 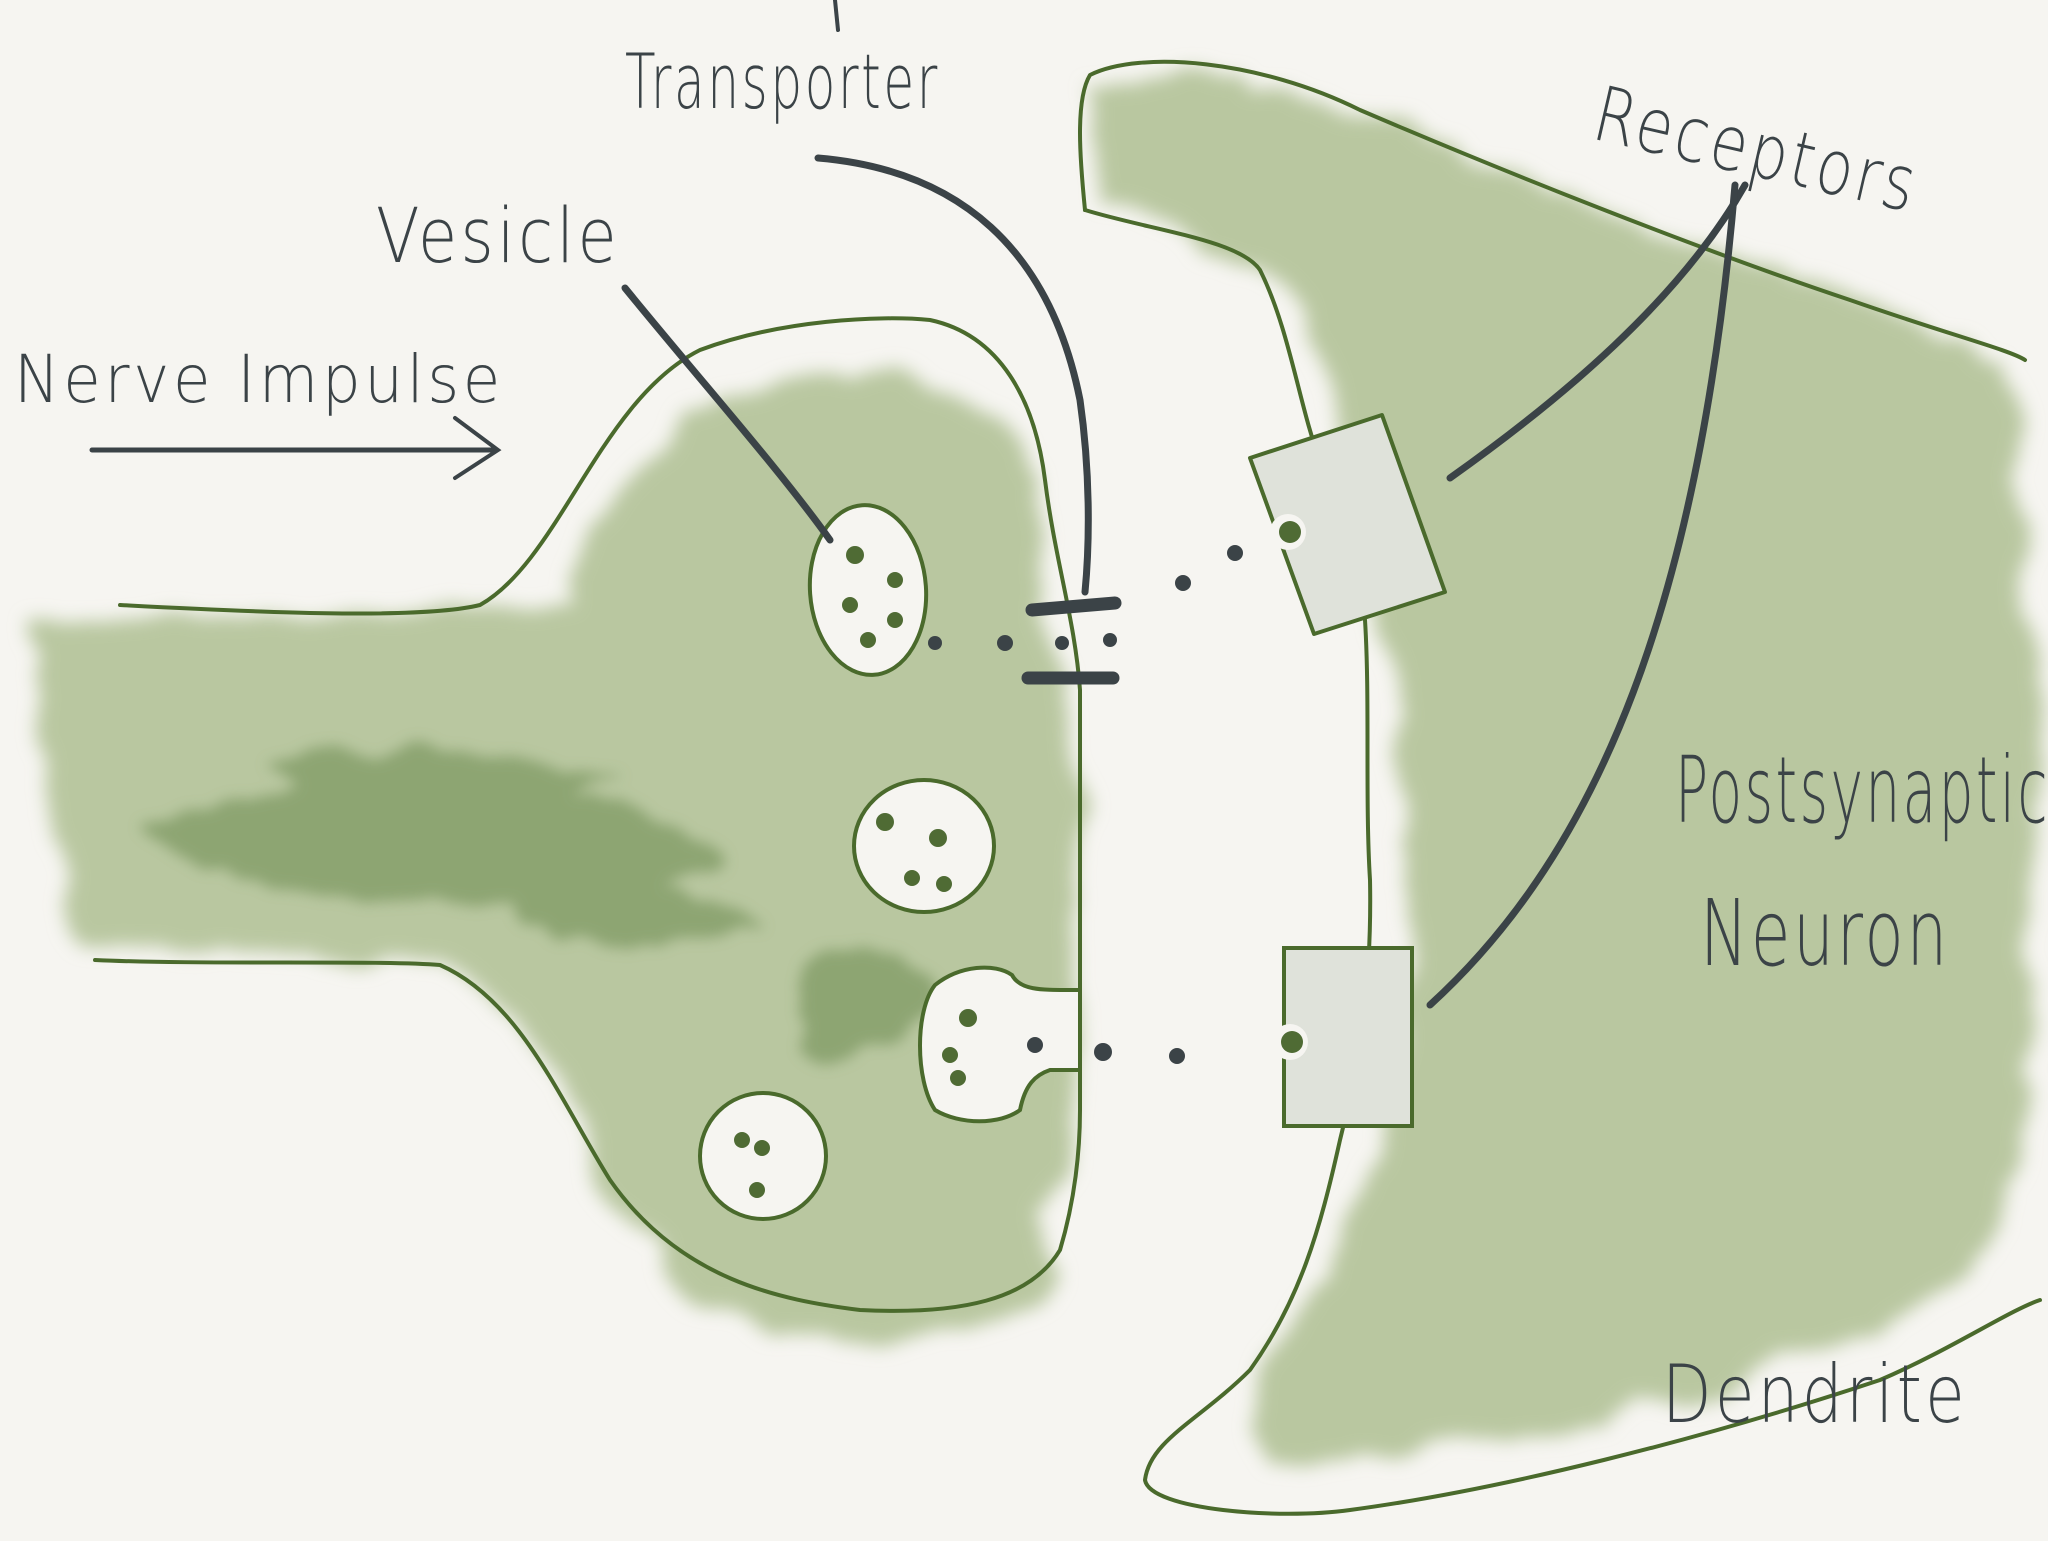 What do you see at coordinates (1347, 524) in the screenshot?
I see `receptor-top` at bounding box center [1347, 524].